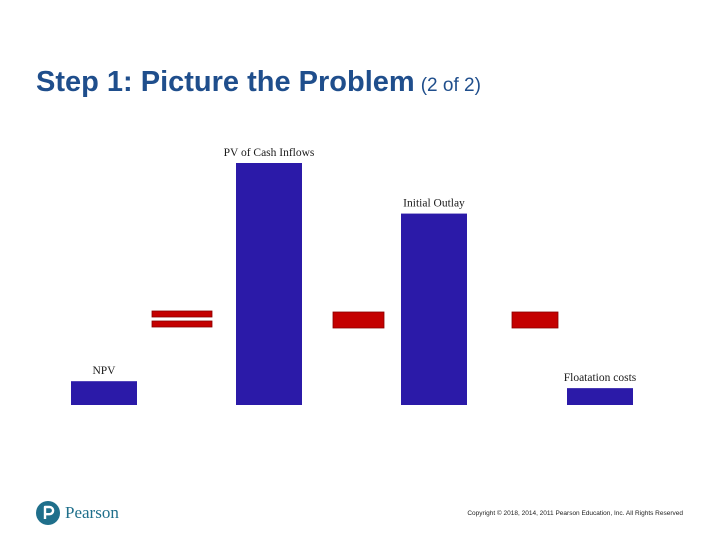 The image size is (720, 540). What do you see at coordinates (104, 393) in the screenshot?
I see `bar-npv` at bounding box center [104, 393].